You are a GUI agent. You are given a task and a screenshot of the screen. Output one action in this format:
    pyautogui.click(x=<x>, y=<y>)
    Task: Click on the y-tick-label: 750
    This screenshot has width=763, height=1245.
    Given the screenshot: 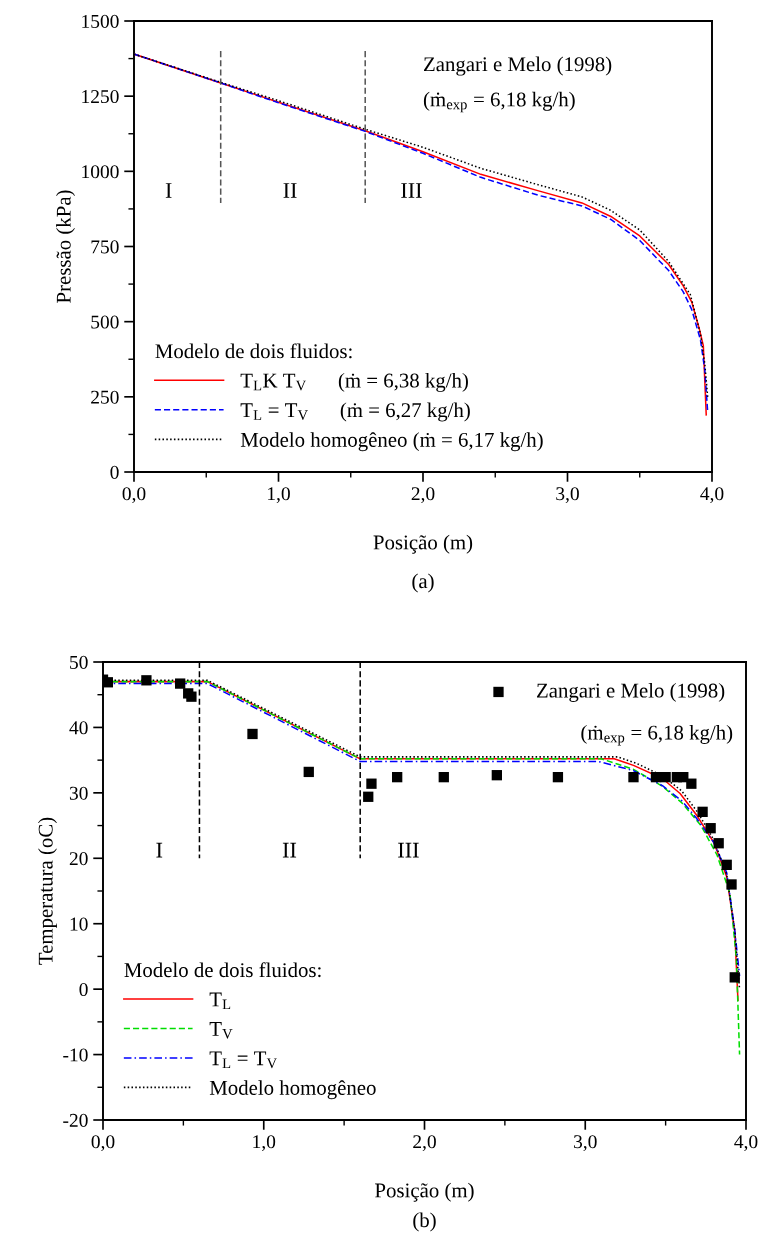 What is the action you would take?
    pyautogui.click(x=105, y=247)
    